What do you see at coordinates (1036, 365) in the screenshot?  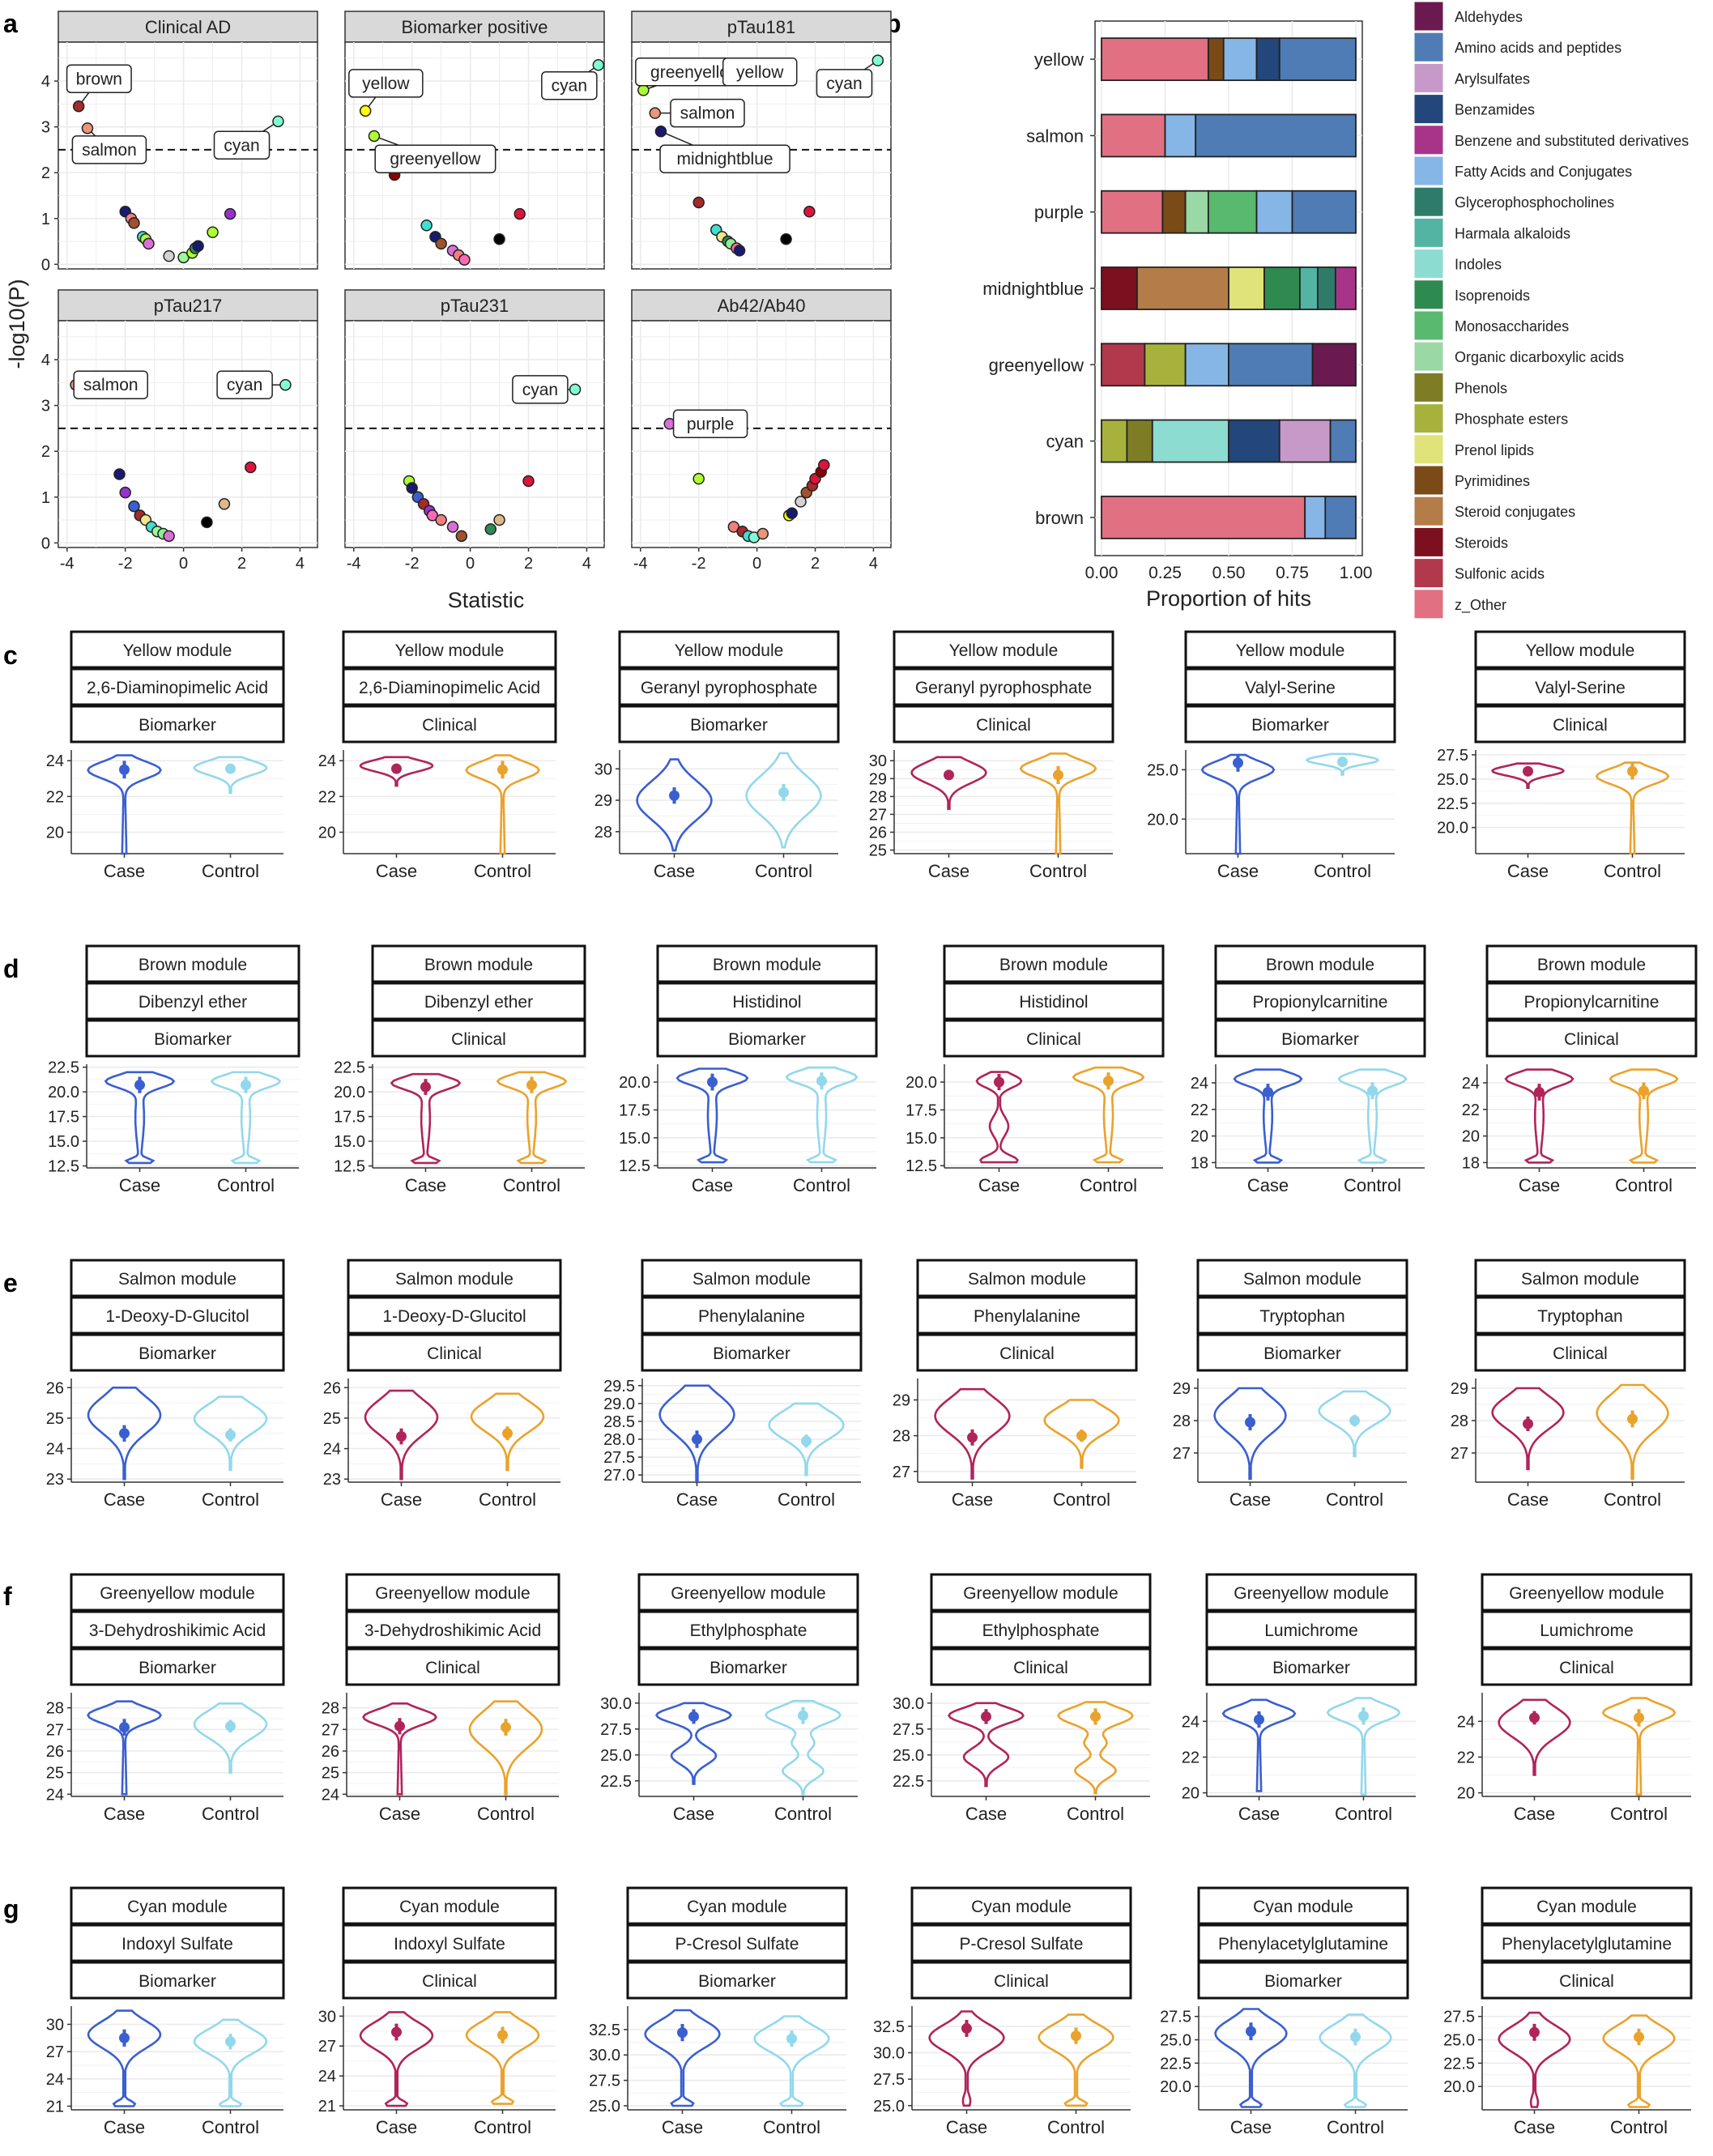 I see `category-label: greenyellow` at bounding box center [1036, 365].